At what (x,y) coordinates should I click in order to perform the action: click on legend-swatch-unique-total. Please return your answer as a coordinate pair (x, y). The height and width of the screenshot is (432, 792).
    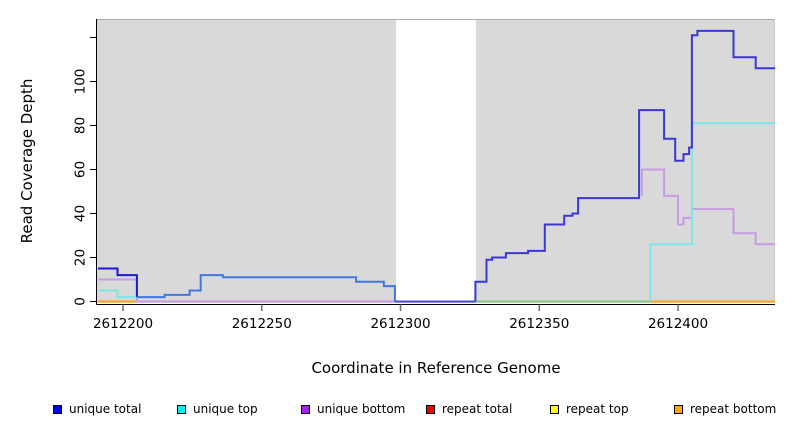
    Looking at the image, I should click on (57, 409).